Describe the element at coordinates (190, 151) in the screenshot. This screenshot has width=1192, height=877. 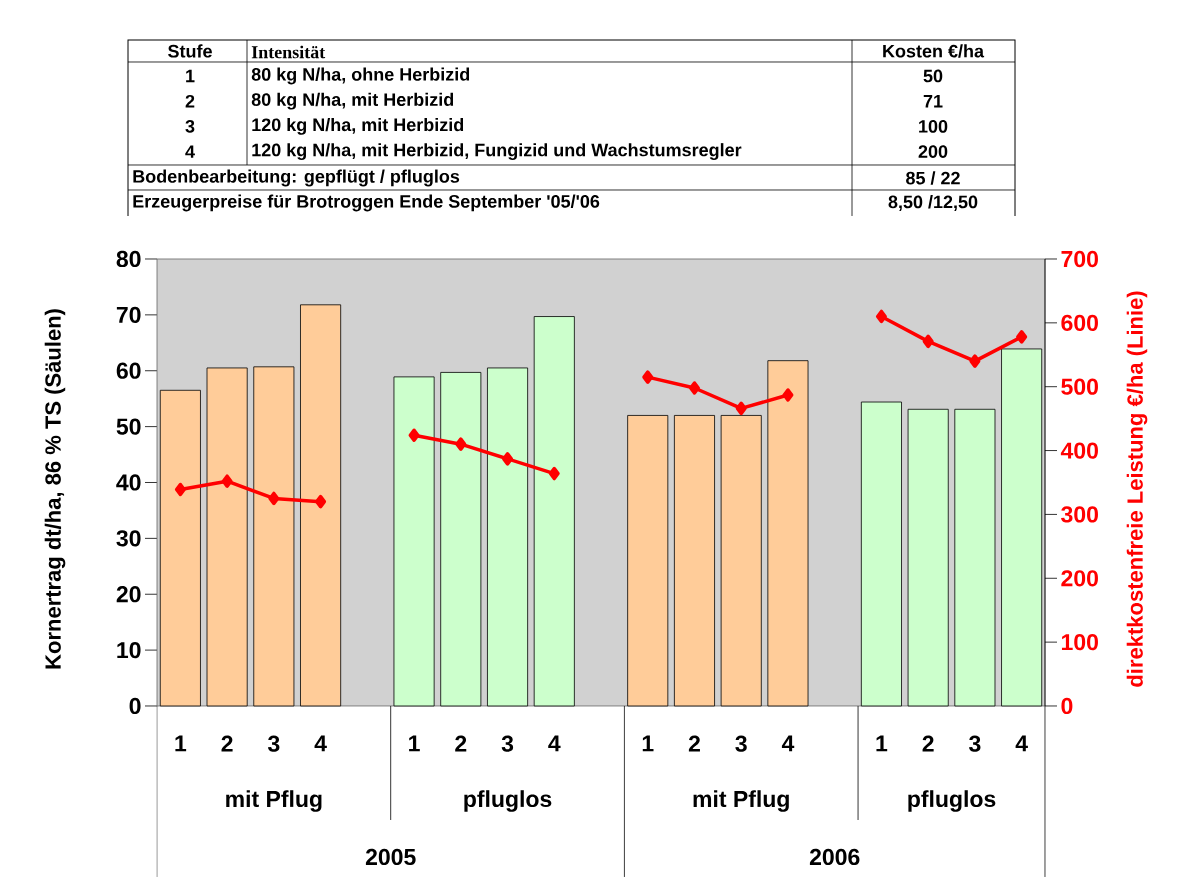
I see `text: 4` at that location.